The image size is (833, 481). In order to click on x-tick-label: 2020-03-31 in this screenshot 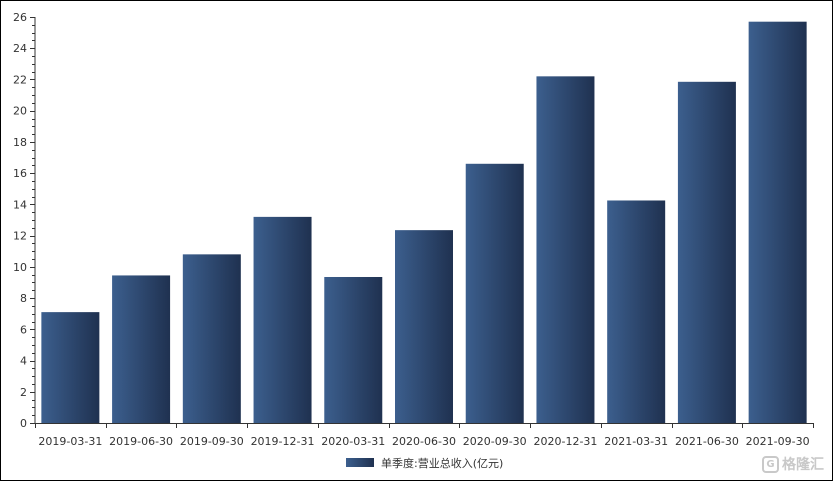, I will do `click(353, 441)`.